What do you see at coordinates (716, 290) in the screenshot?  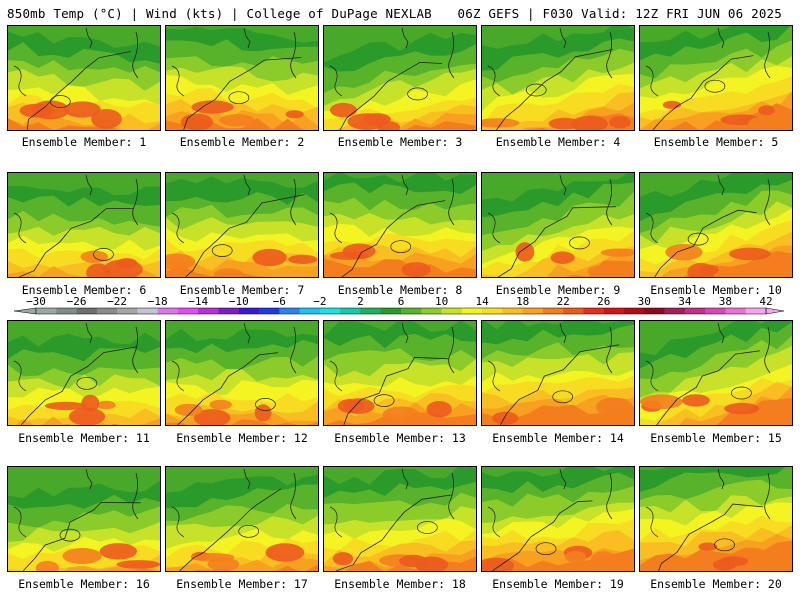 I see `ensemble-member-label: Ensemble Member: 10` at bounding box center [716, 290].